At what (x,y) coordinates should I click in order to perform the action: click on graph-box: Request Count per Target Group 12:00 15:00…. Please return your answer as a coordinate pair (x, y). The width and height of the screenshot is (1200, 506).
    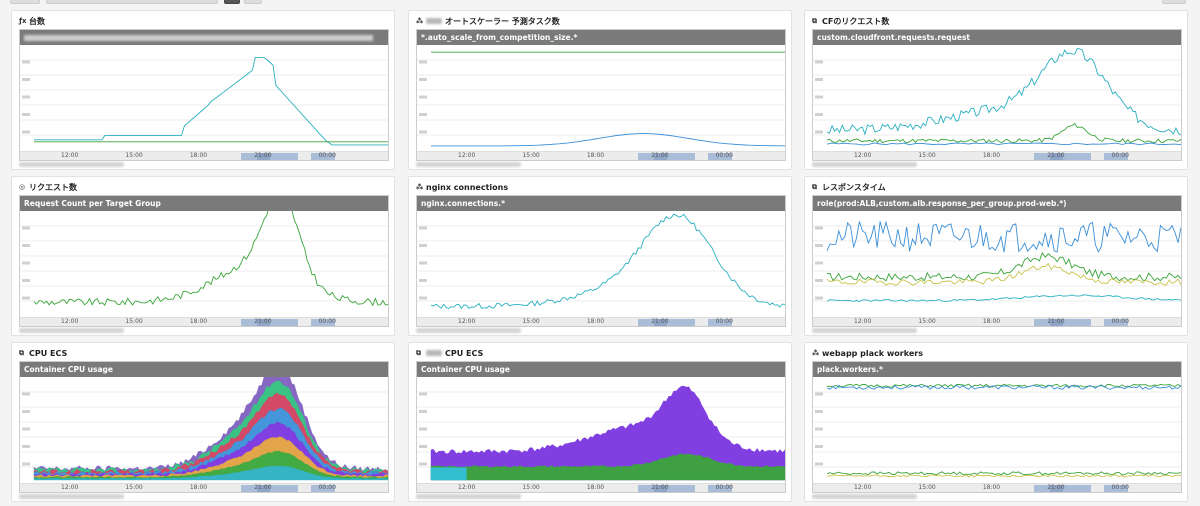
    Looking at the image, I should click on (204, 261).